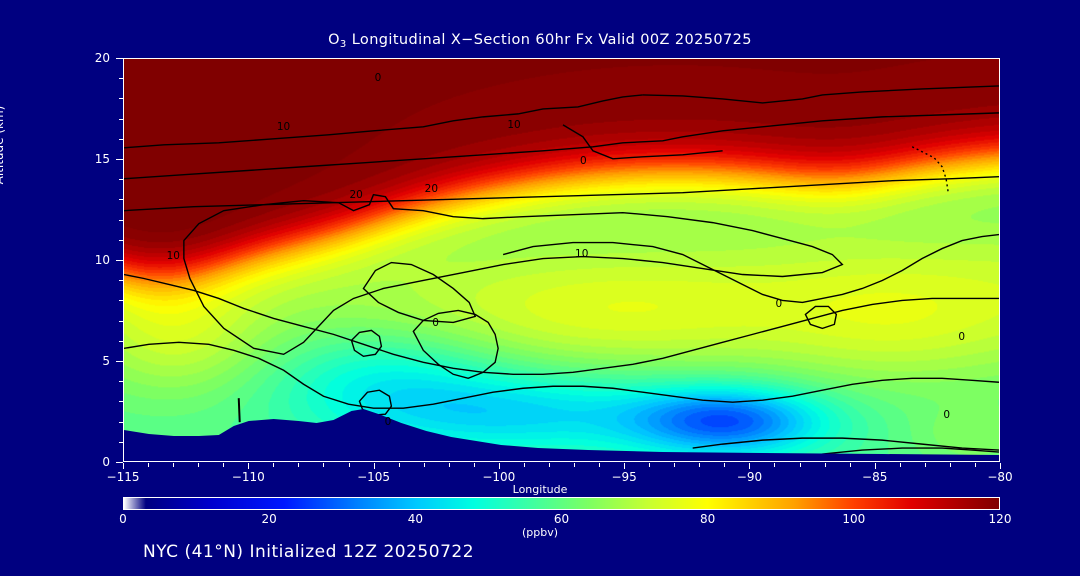  I want to click on title-subscript: 3, so click(343, 44).